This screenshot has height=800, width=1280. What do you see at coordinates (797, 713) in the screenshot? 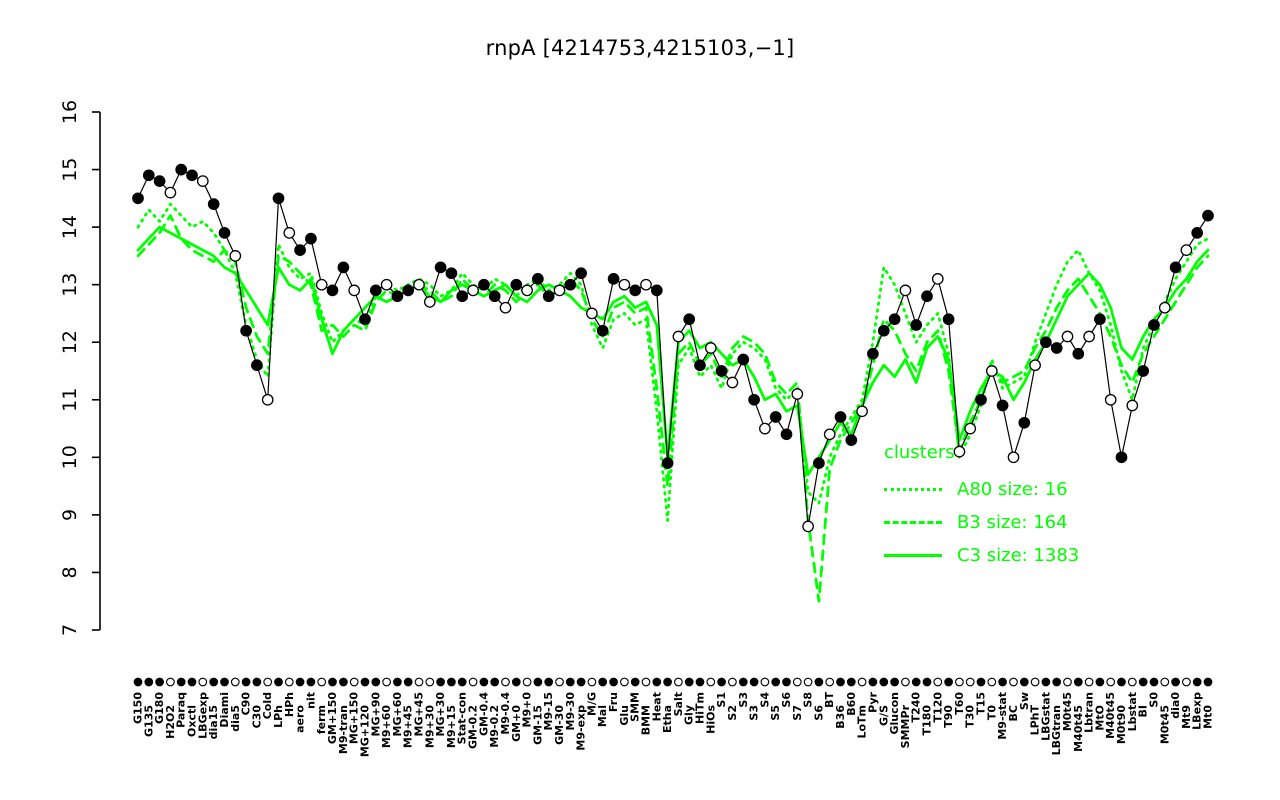
I see `x-tick-label: S7` at bounding box center [797, 713].